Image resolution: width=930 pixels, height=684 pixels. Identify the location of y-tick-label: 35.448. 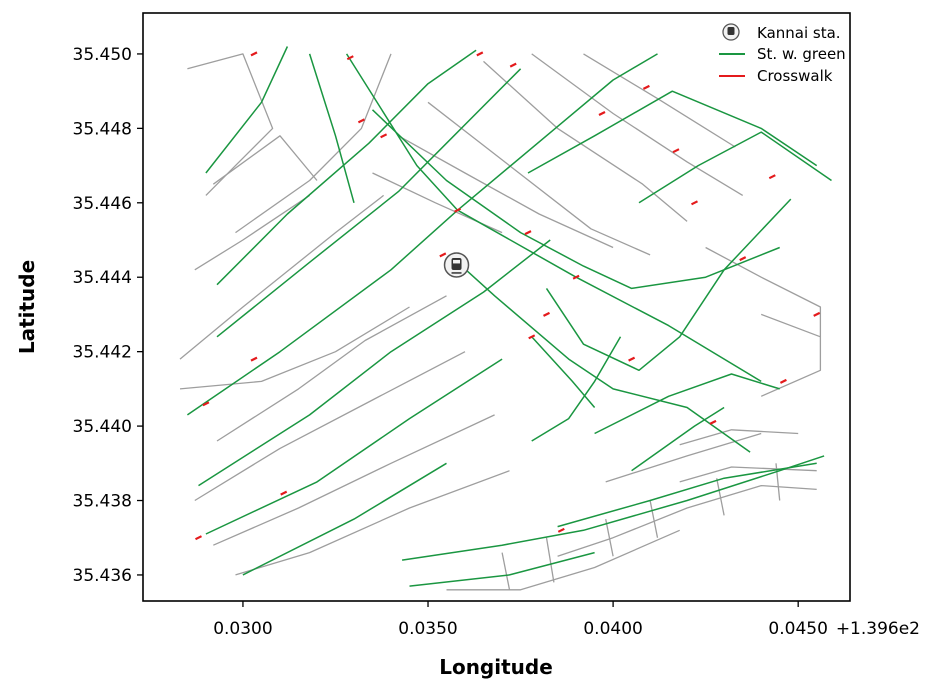
(102, 129).